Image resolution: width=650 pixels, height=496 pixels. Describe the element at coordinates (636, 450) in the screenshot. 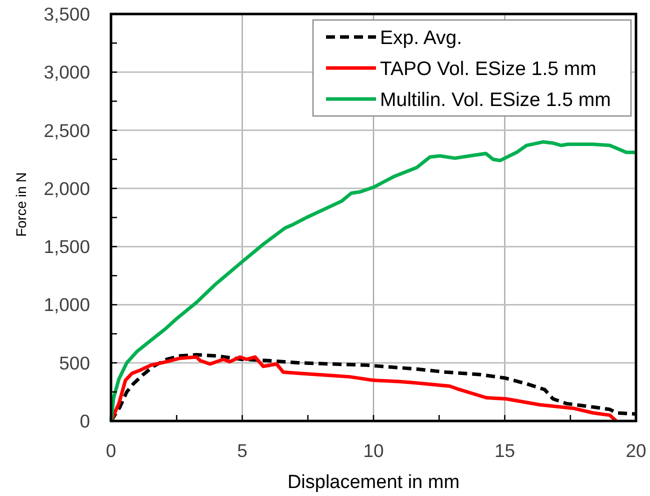

I see `x-tick-label: 20` at that location.